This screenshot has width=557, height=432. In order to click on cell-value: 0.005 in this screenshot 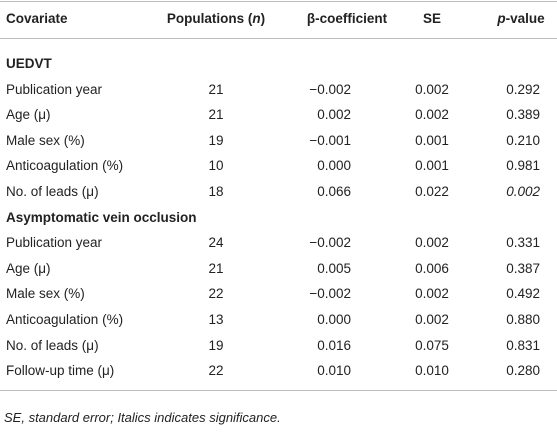, I will do `click(334, 268)`.